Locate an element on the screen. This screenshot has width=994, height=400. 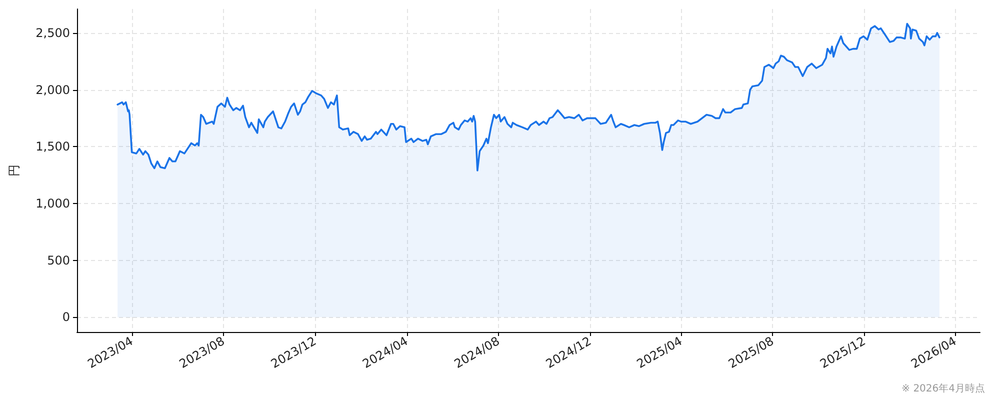
y-tick-label: 1,500 is located at coordinates (53, 147).